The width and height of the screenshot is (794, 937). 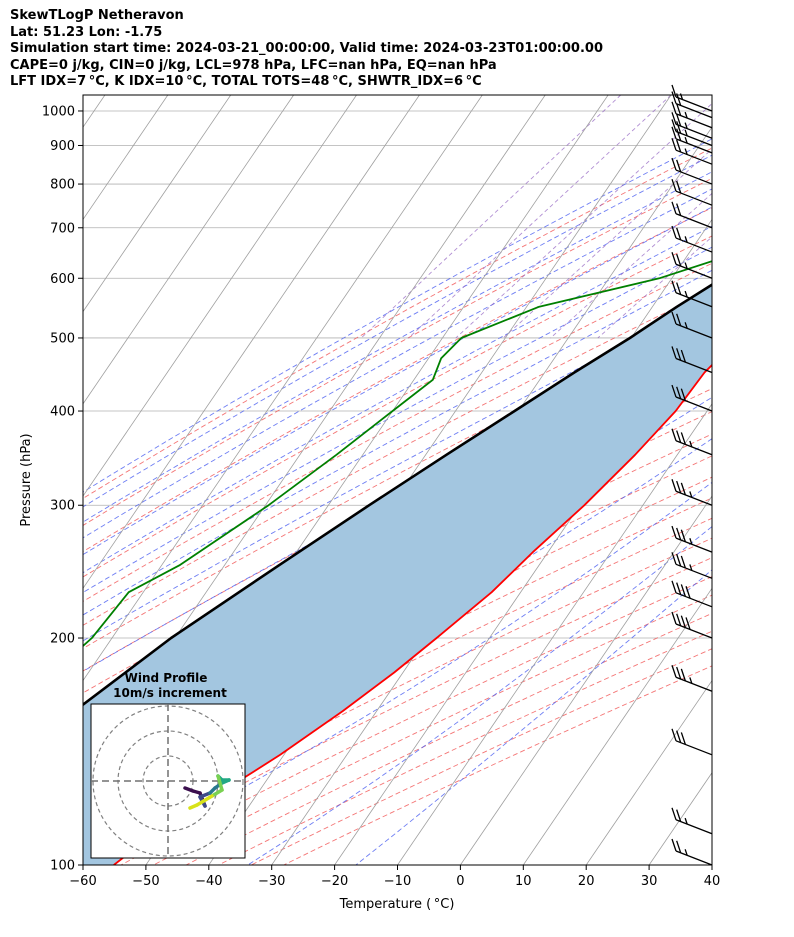 I want to click on x-tick-label: 20, so click(x=586, y=881).